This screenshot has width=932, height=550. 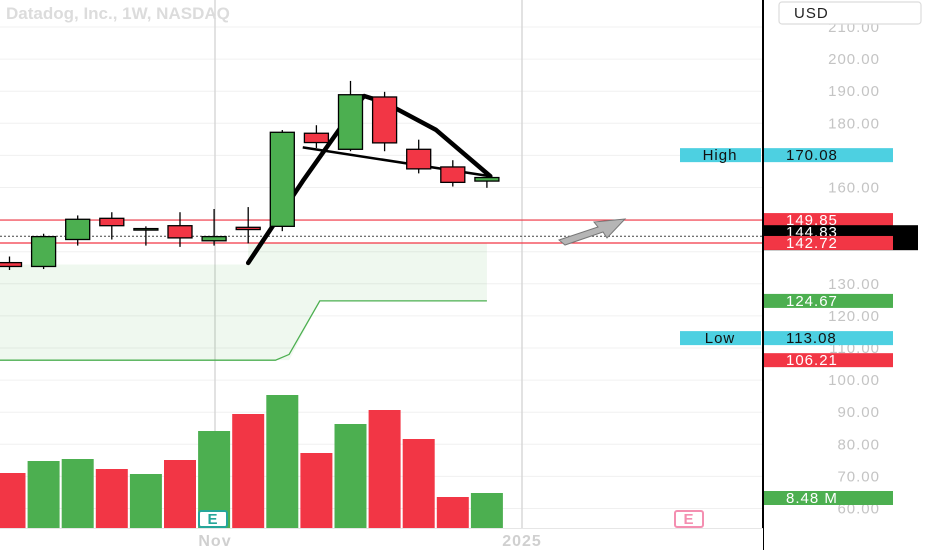 What do you see at coordinates (118, 13) in the screenshot?
I see `symbol-title: Datadog, Inc., 1W, NASDAQ` at bounding box center [118, 13].